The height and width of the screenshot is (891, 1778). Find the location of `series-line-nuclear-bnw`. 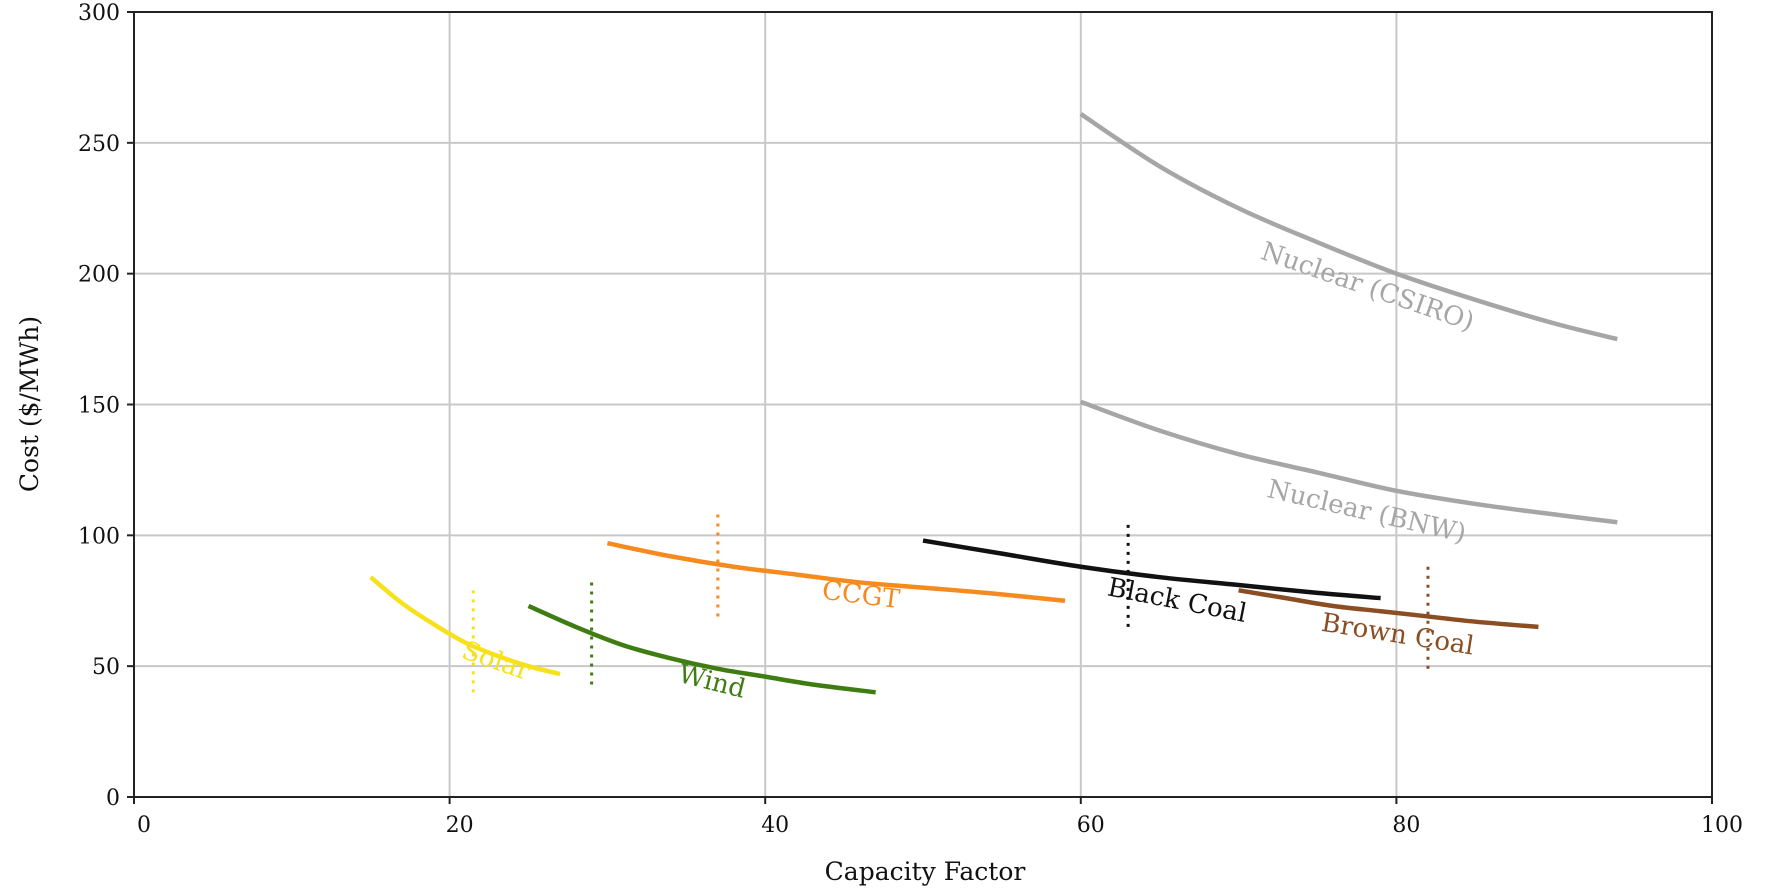

series-line-nuclear-bnw is located at coordinates (1349, 462).